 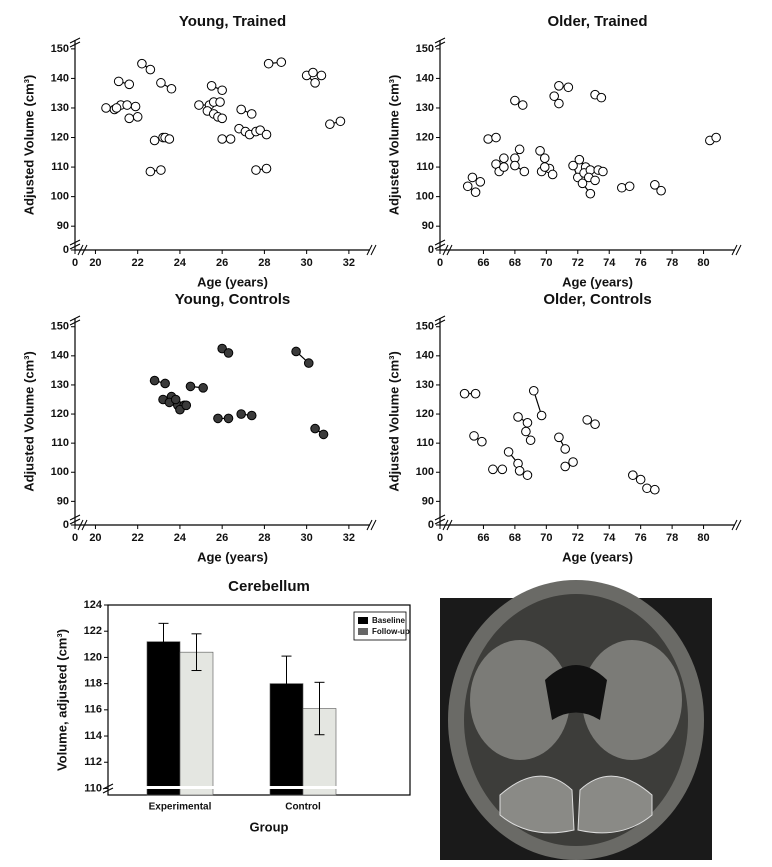 I want to click on y-axis-label: Volume, adjusted (cm³), so click(x=61, y=700).